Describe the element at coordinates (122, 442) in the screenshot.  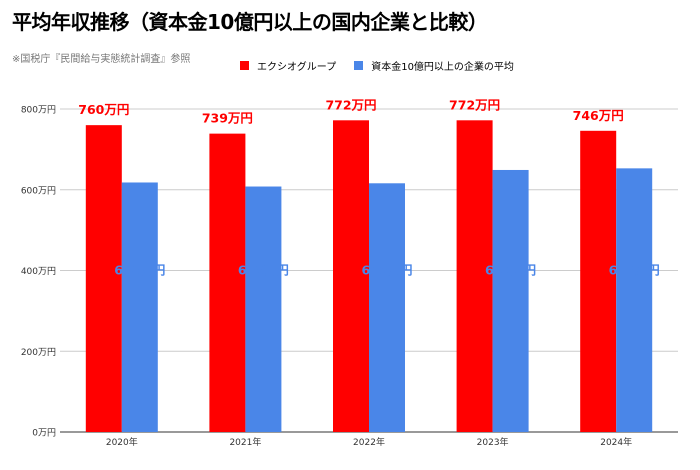
I see `x-tick-label: 2020年` at that location.